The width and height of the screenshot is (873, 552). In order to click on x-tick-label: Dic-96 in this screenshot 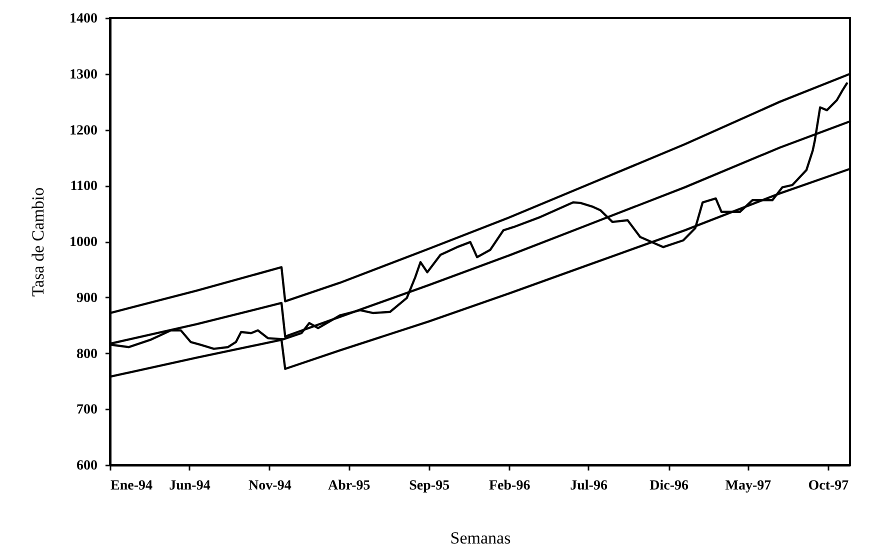, I will do `click(669, 486)`.